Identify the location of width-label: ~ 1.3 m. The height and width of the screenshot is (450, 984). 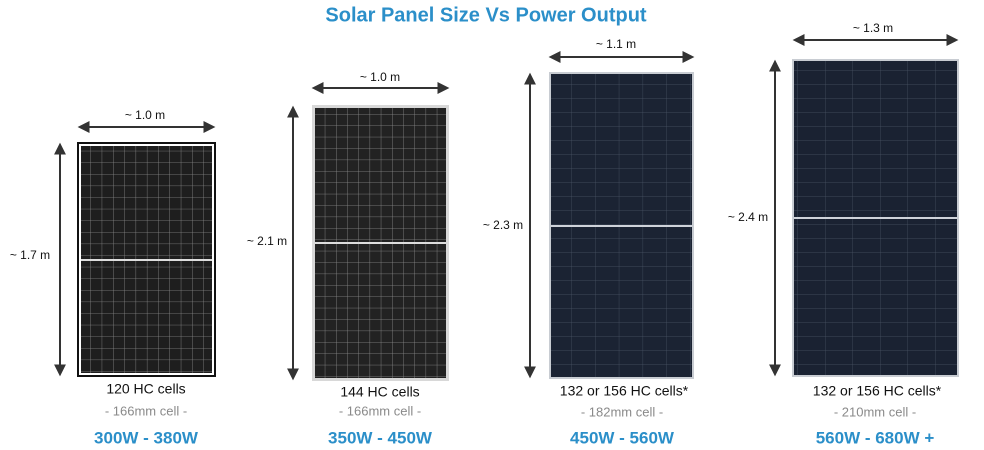
(873, 28).